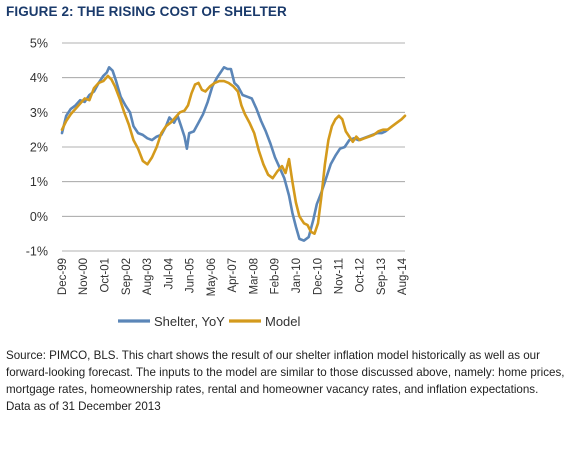 This screenshot has width=581, height=458. What do you see at coordinates (127, 276) in the screenshot?
I see `x-tick-label: Sep-02` at bounding box center [127, 276].